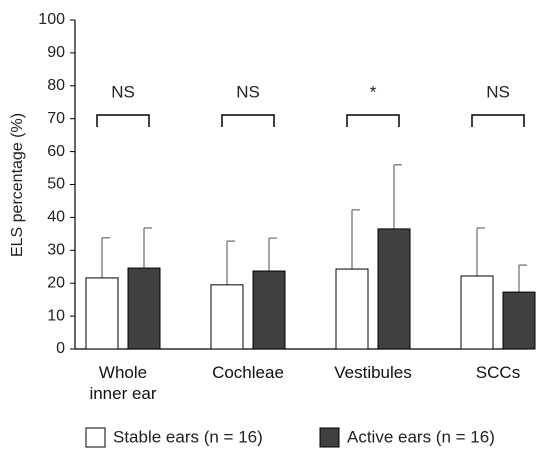 The width and height of the screenshot is (538, 449). Describe the element at coordinates (56, 250) in the screenshot. I see `y-tick-label: 30` at that location.